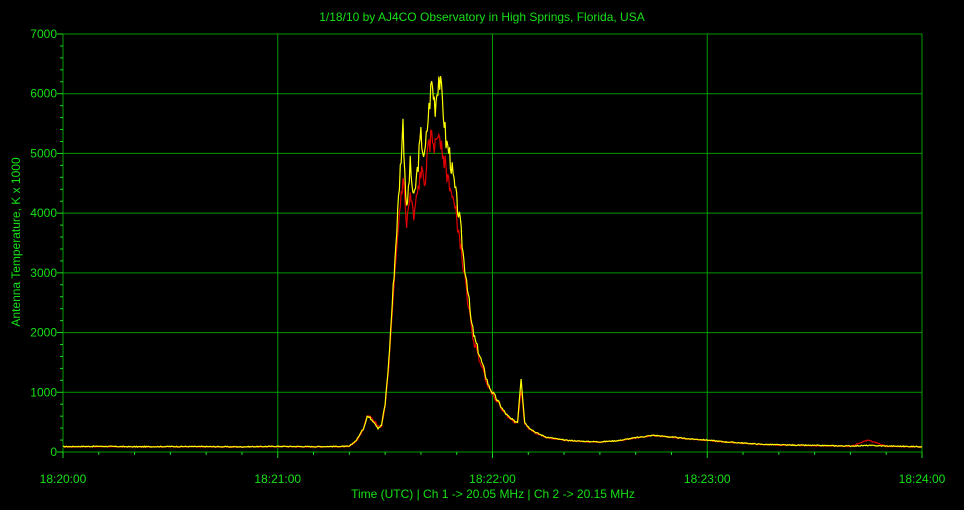  What do you see at coordinates (63, 479) in the screenshot?
I see `x-tick-label: 18:20:00` at bounding box center [63, 479].